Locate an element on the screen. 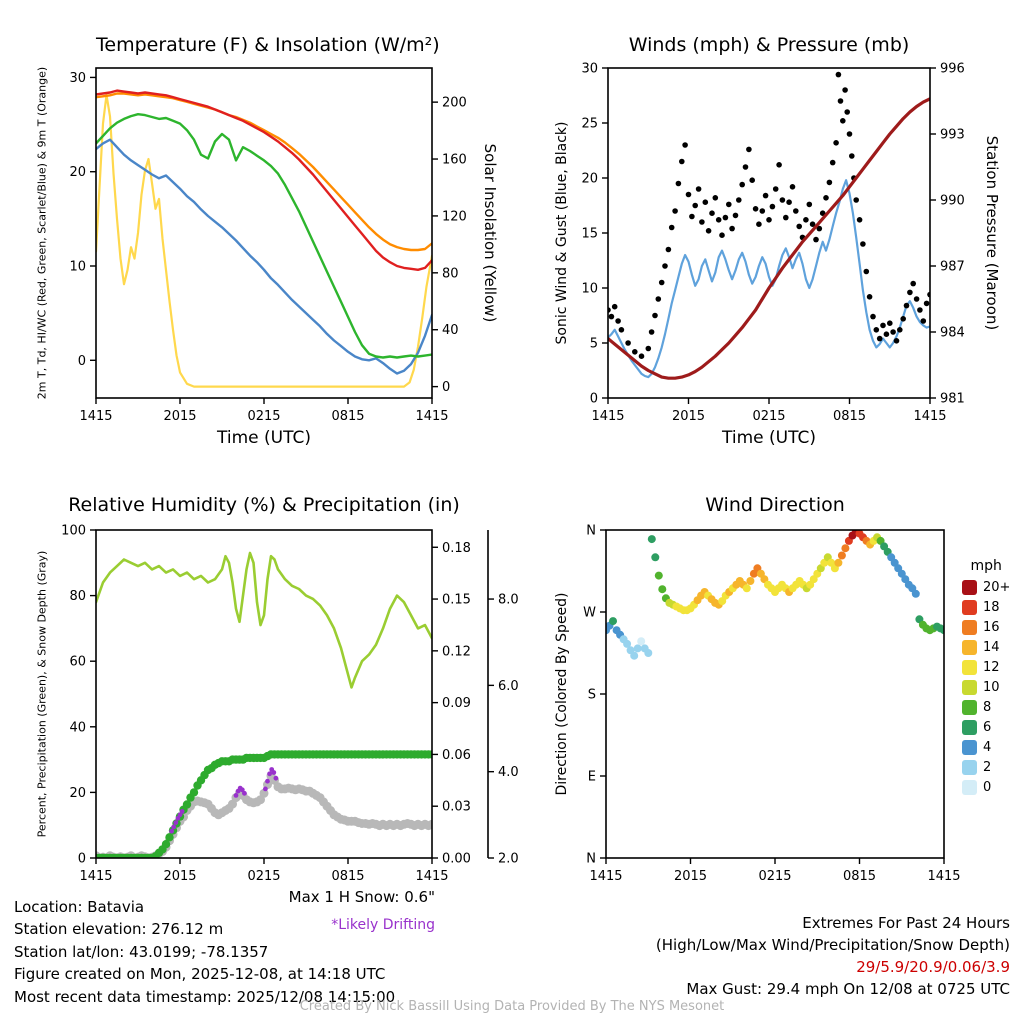  svg-text: 15 is located at coordinates (589, 234).